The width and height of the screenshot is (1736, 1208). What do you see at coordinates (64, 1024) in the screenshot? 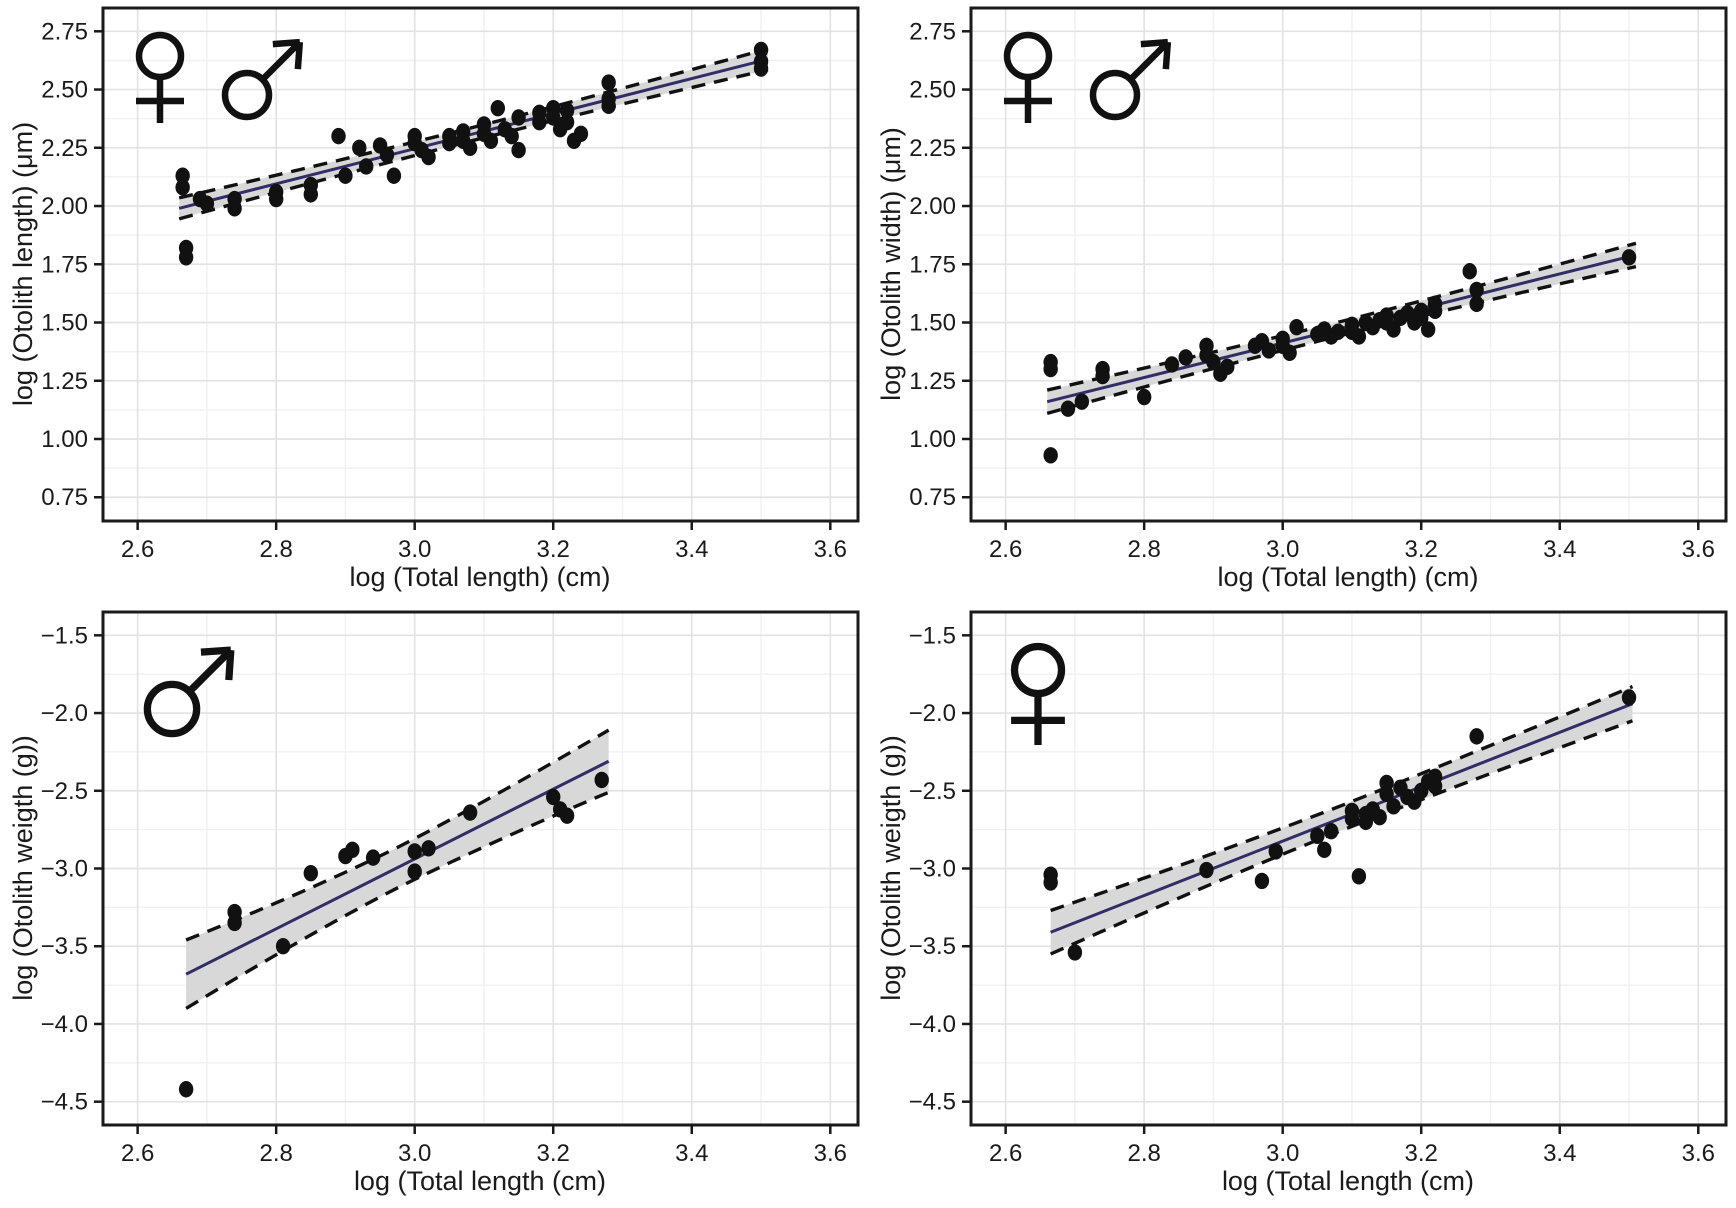
I see `y-tick-label: −4.0` at bounding box center [64, 1024].